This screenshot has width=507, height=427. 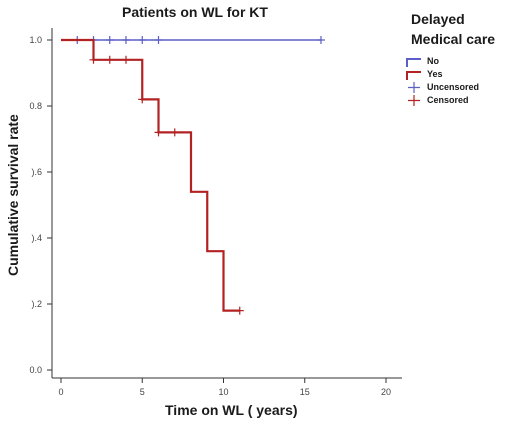 I want to click on x-tick-label: 20, so click(x=386, y=392).